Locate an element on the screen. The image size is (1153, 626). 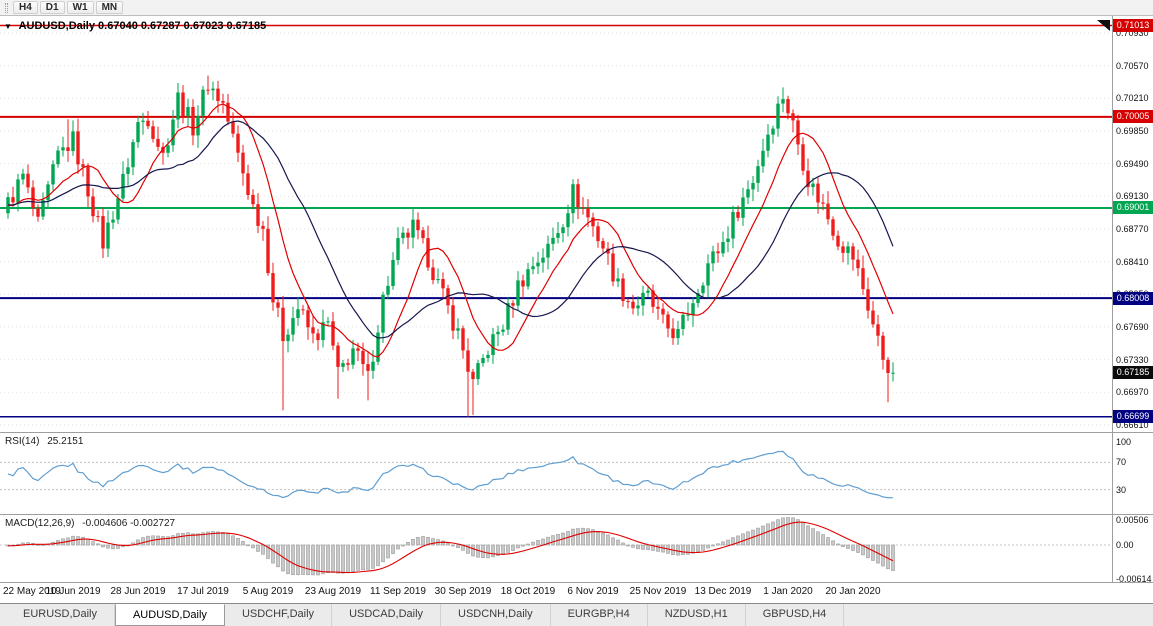
tab-usdcad-daily: USDCAD,Daily is located at coordinates (387, 615).